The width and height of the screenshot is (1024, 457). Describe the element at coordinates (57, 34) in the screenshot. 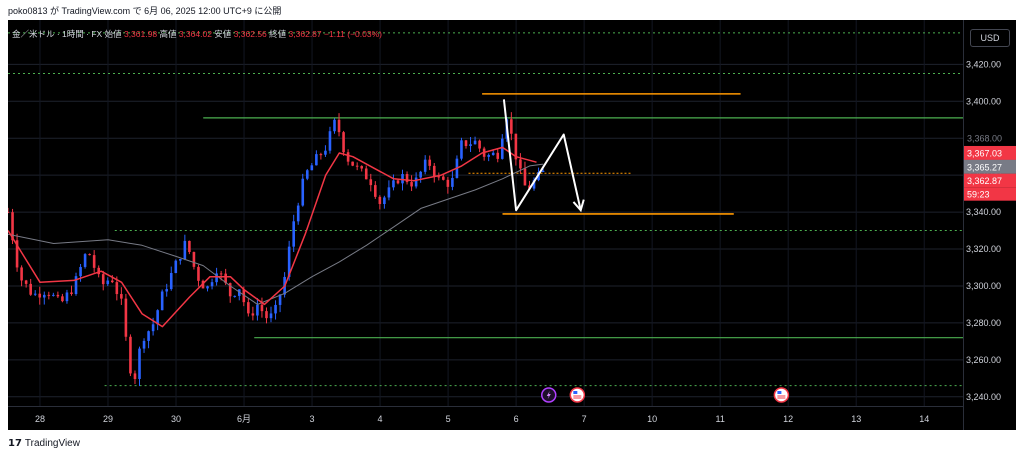

I see `symbol-label: 金／米ドル · 1時間 · FX` at that location.